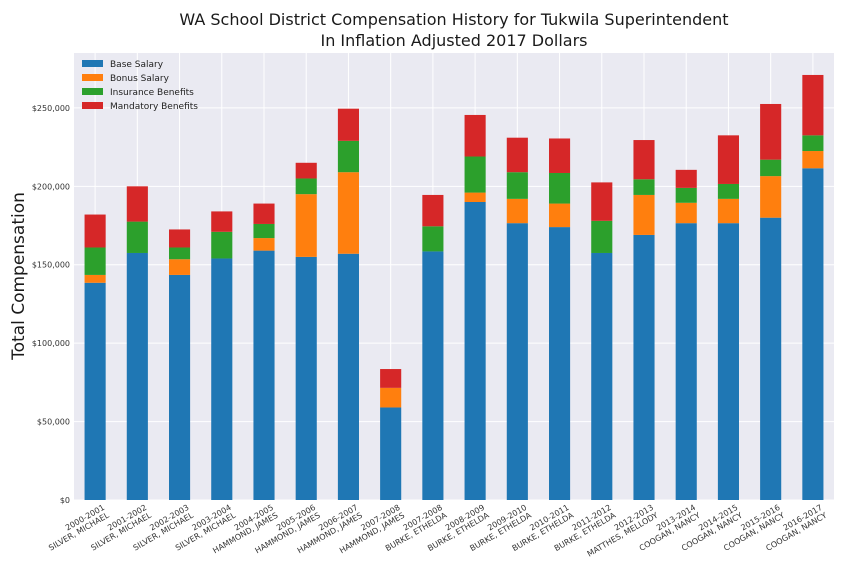 The height and width of the screenshot is (576, 864). What do you see at coordinates (51, 265) in the screenshot?
I see `y-tick-label: $150,000` at bounding box center [51, 265].